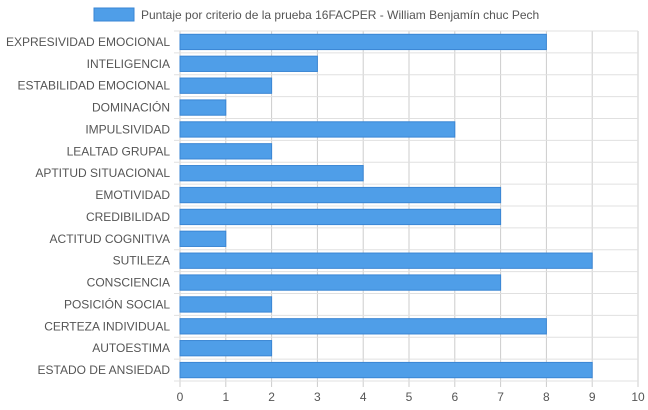  What do you see at coordinates (131, 107) in the screenshot?
I see `category-label: DOMINACIÓN` at bounding box center [131, 107].